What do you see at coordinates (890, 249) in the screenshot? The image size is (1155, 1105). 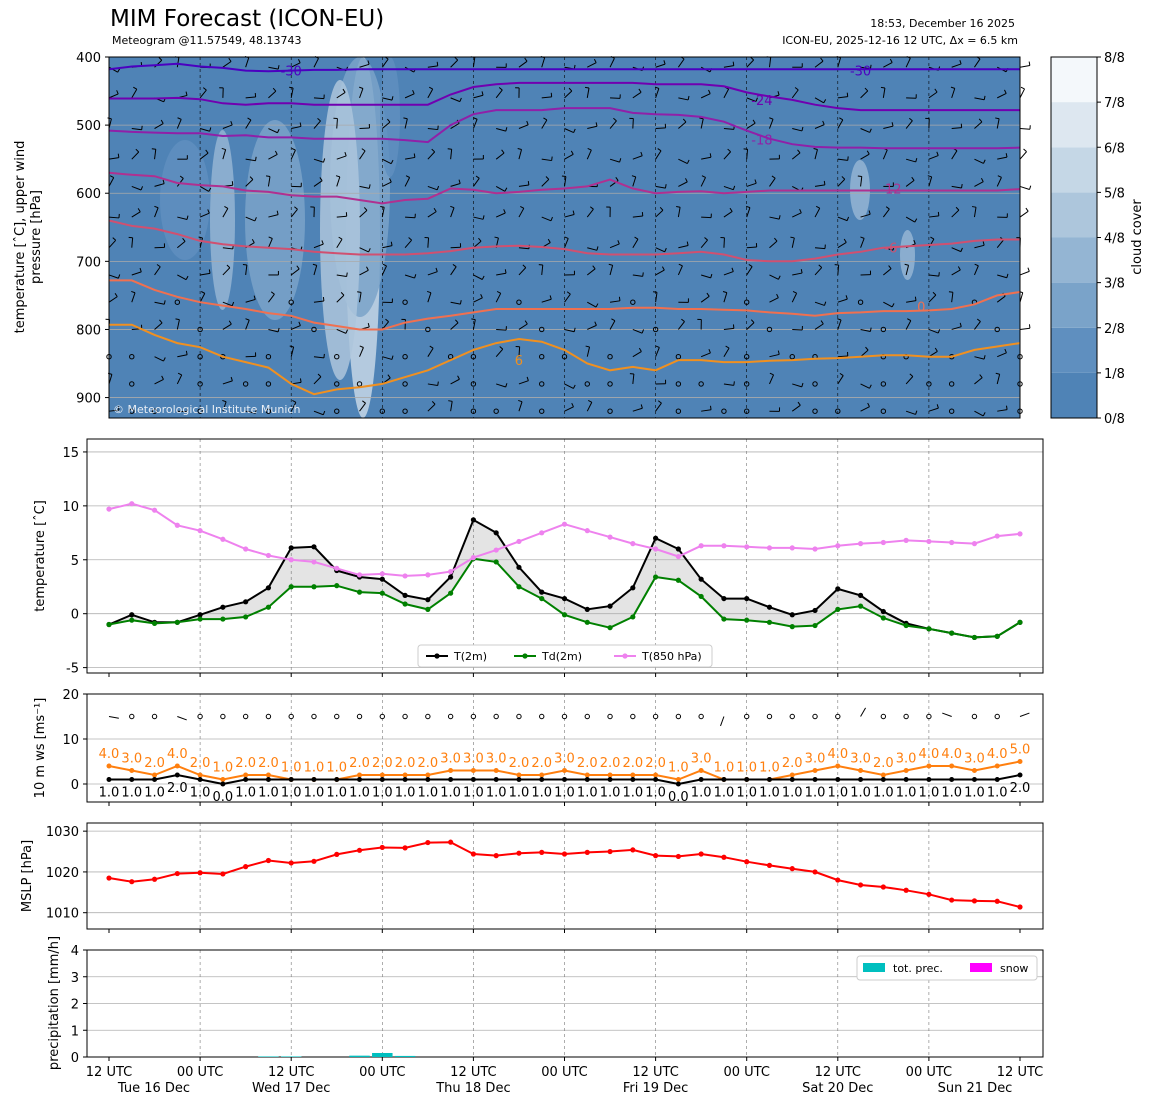 I see `isotherm-label: -6` at bounding box center [890, 249].